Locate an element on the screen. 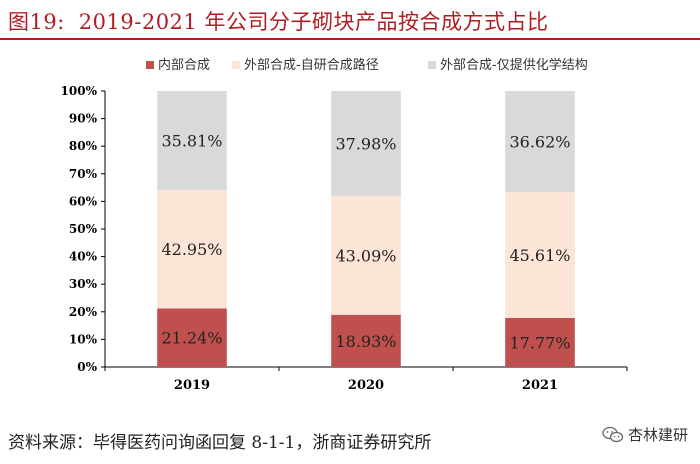  legend-label: 外部合成-仅提供化学结构 is located at coordinates (514, 65).